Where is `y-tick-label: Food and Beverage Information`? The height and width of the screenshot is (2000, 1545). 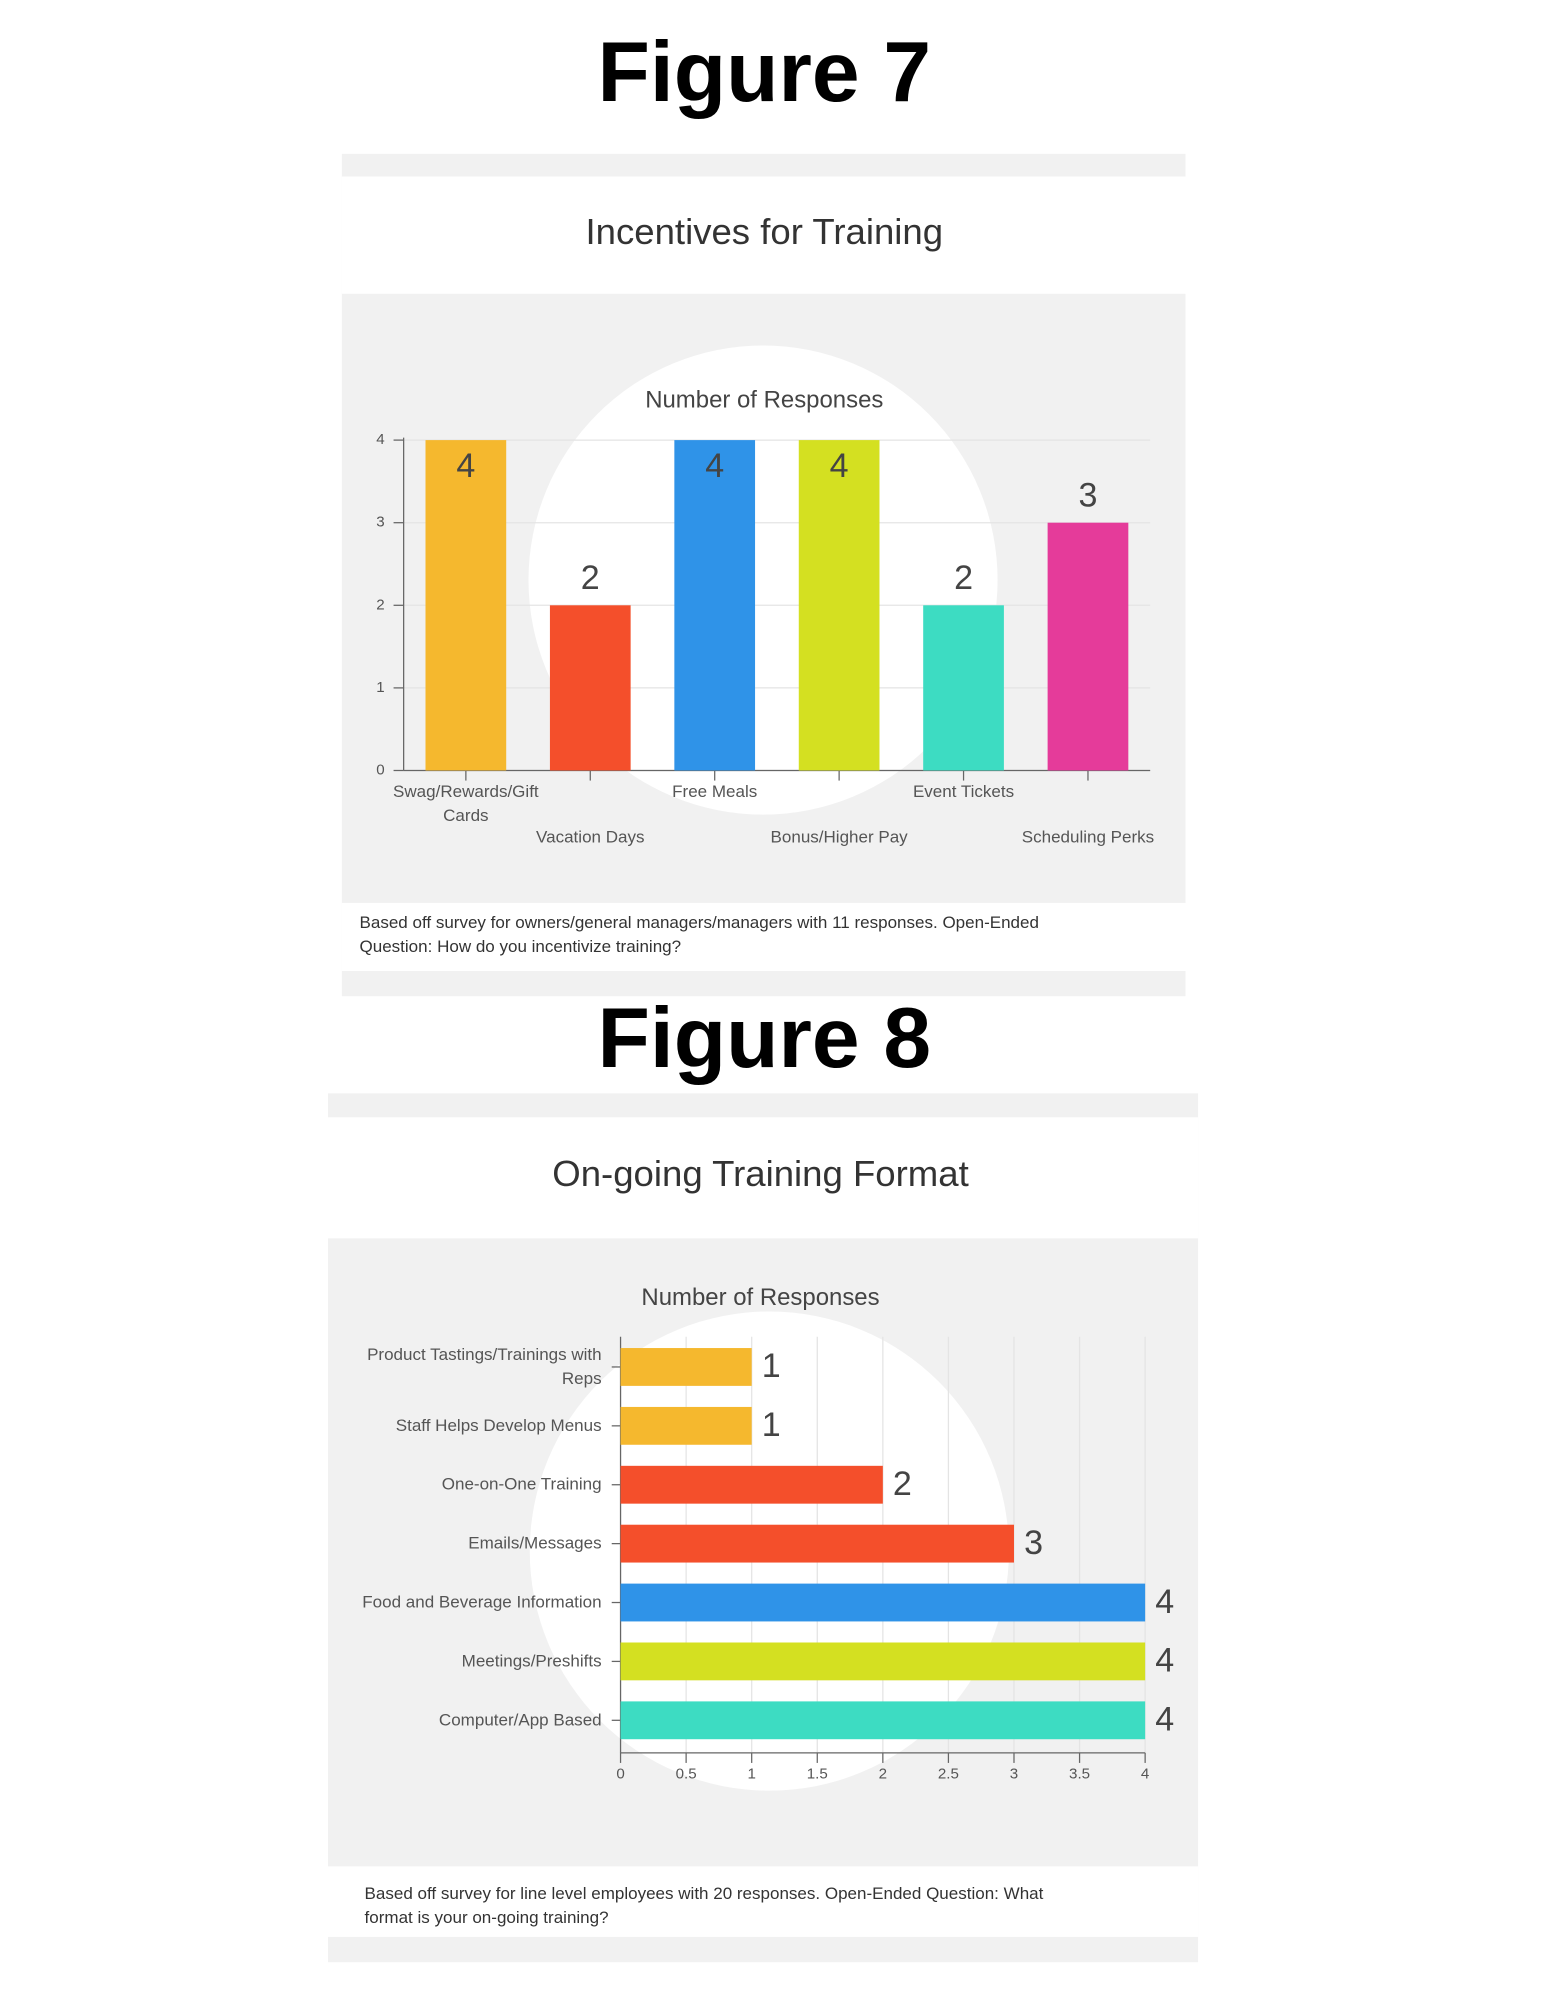
y-tick-label: Food and Beverage Information is located at coordinates (481, 1601).